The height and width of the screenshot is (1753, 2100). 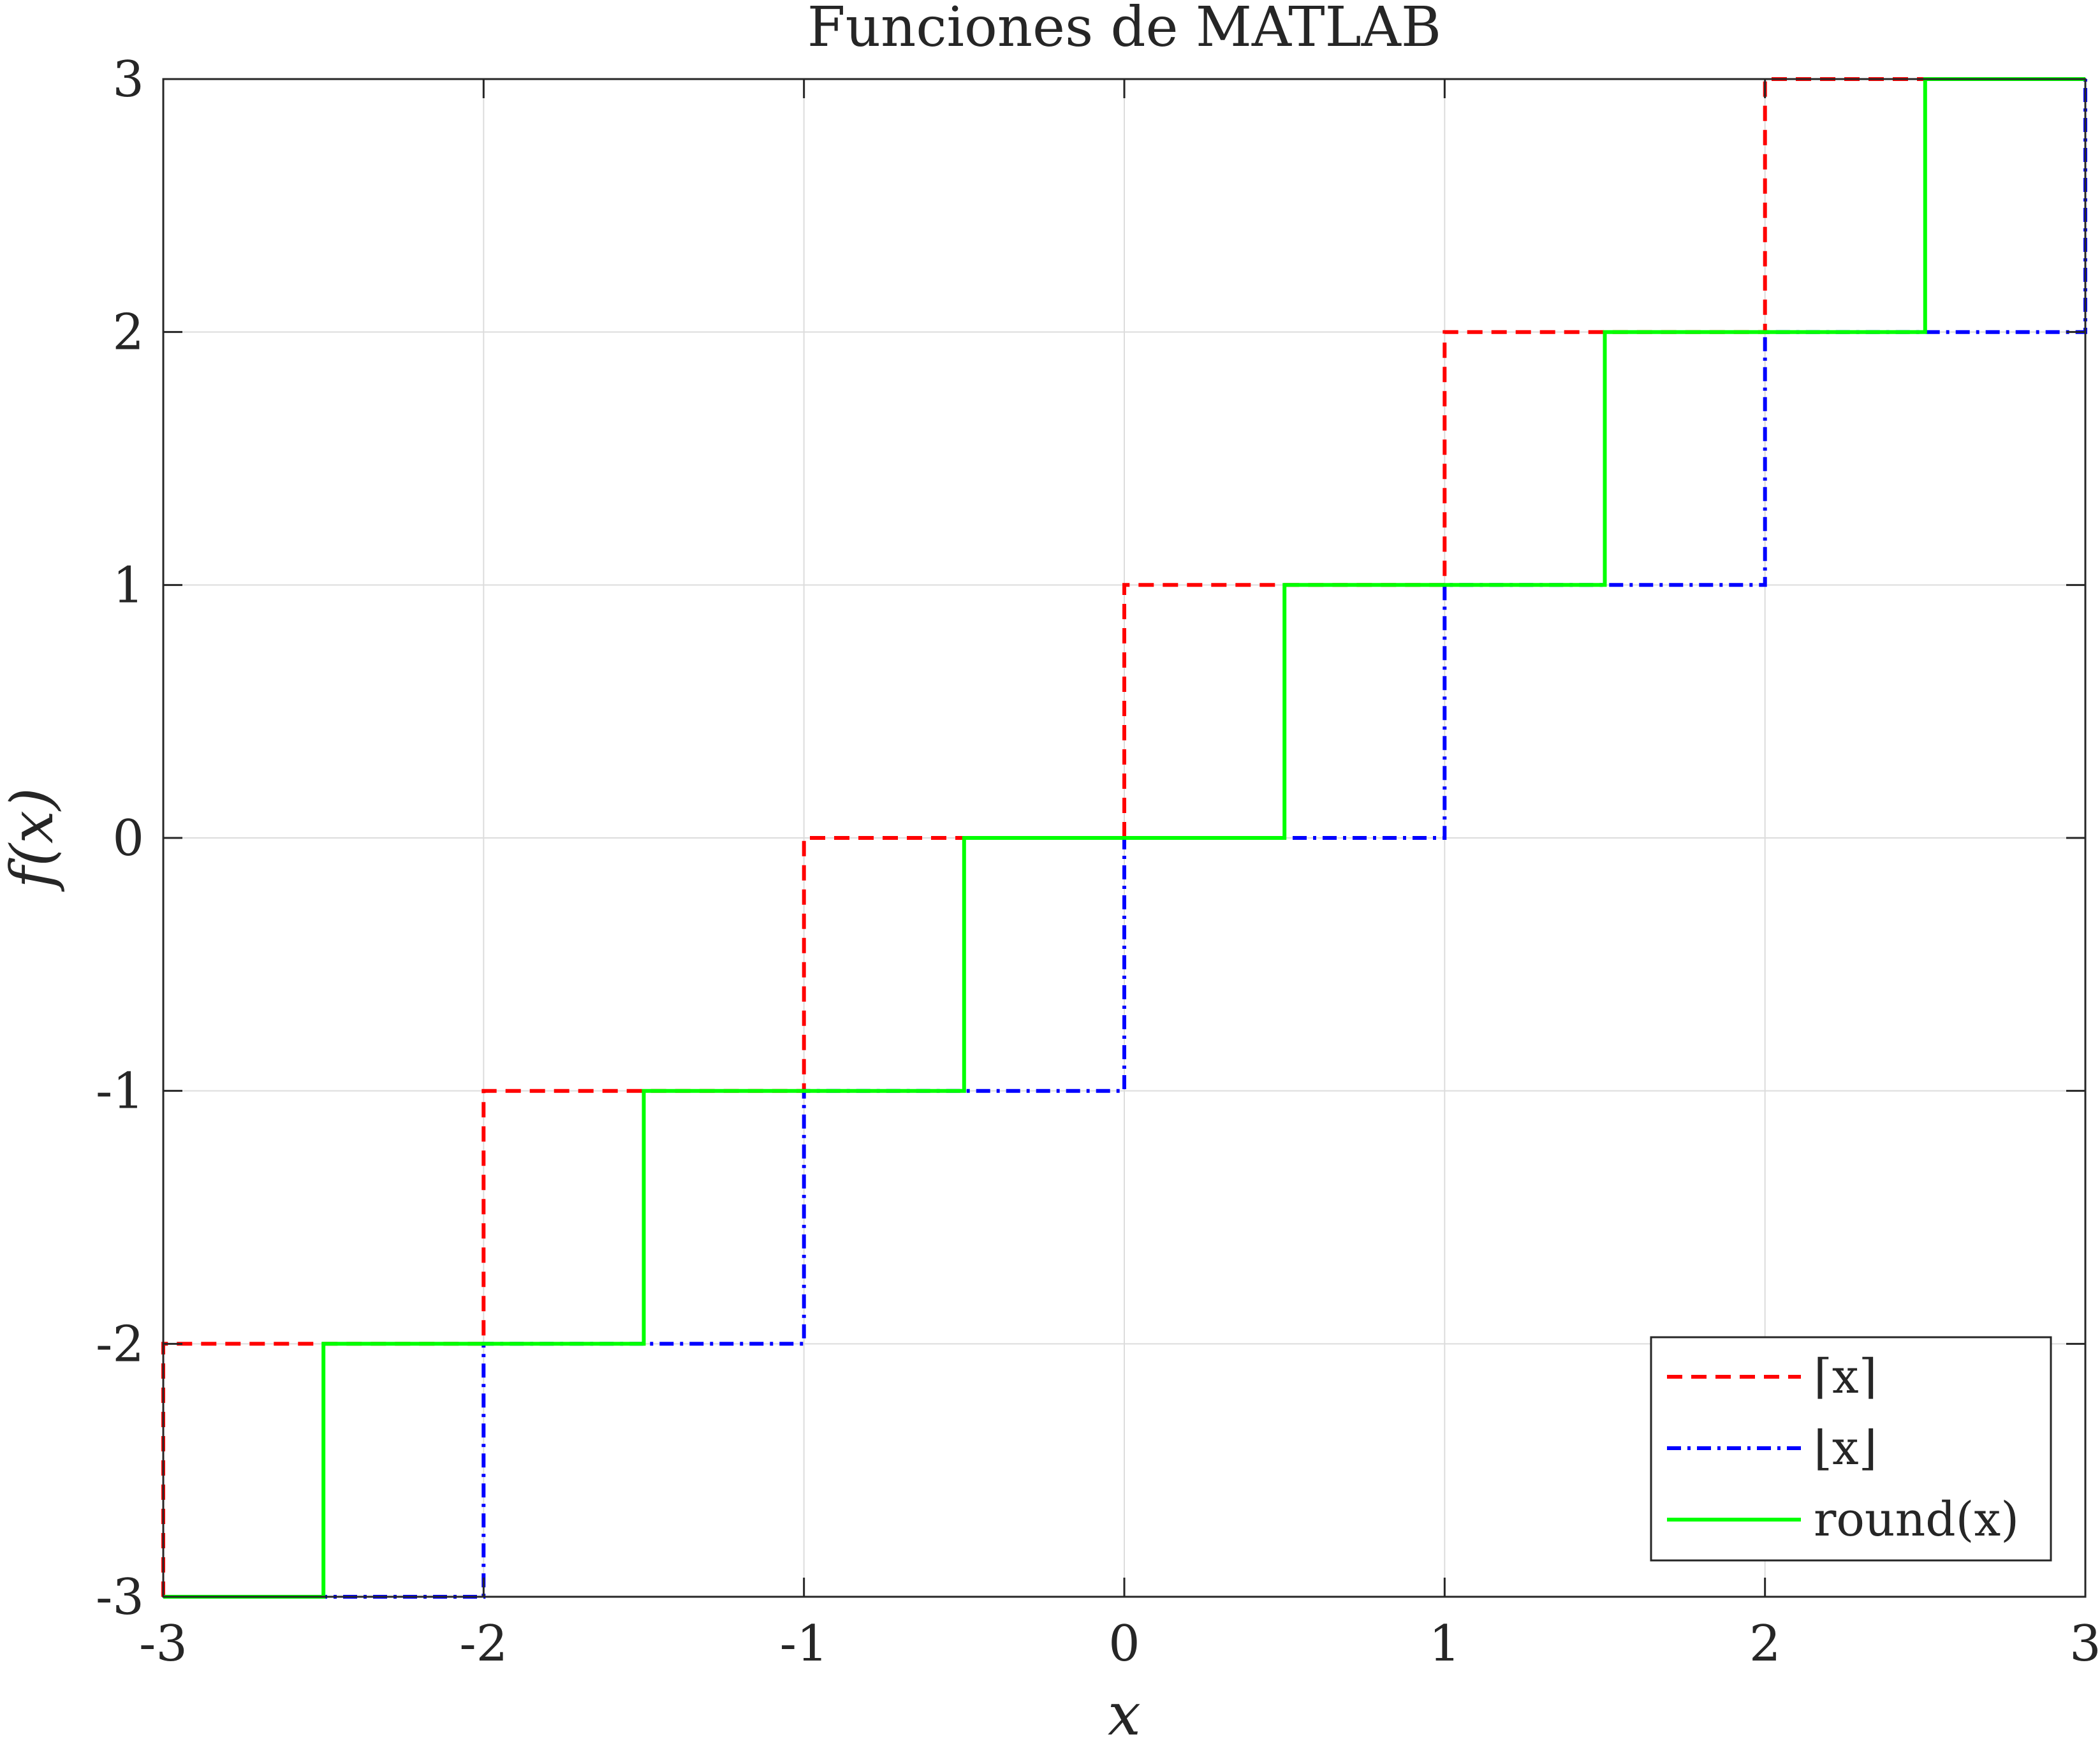 What do you see at coordinates (120, 1344) in the screenshot?
I see `y-tick-label: -2` at bounding box center [120, 1344].